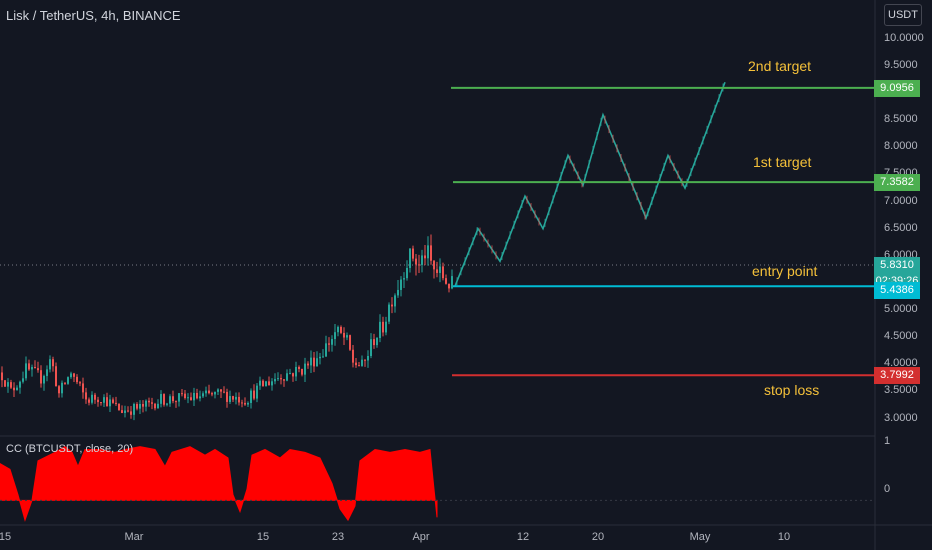 The height and width of the screenshot is (550, 932). What do you see at coordinates (792, 390) in the screenshot?
I see `stop-loss-annotation: stop loss` at bounding box center [792, 390].